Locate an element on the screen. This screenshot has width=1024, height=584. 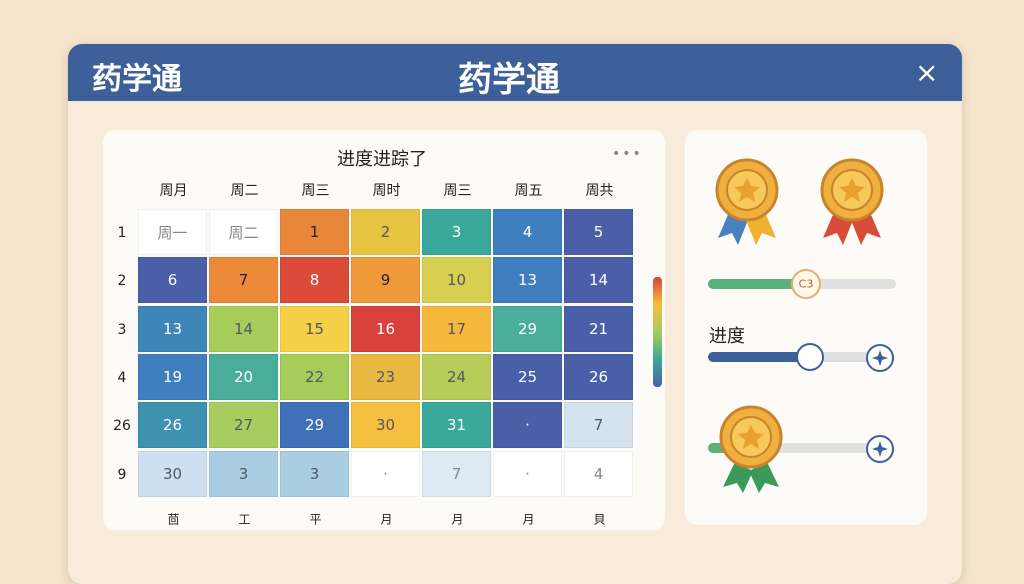
app-title: 药学通 is located at coordinates (137, 79).